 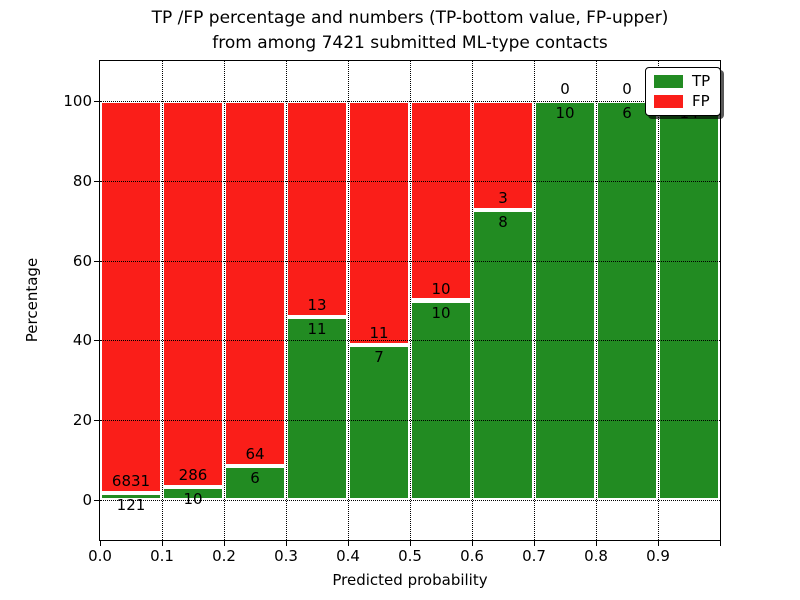 I want to click on legend: TP FP, so click(x=683, y=91).